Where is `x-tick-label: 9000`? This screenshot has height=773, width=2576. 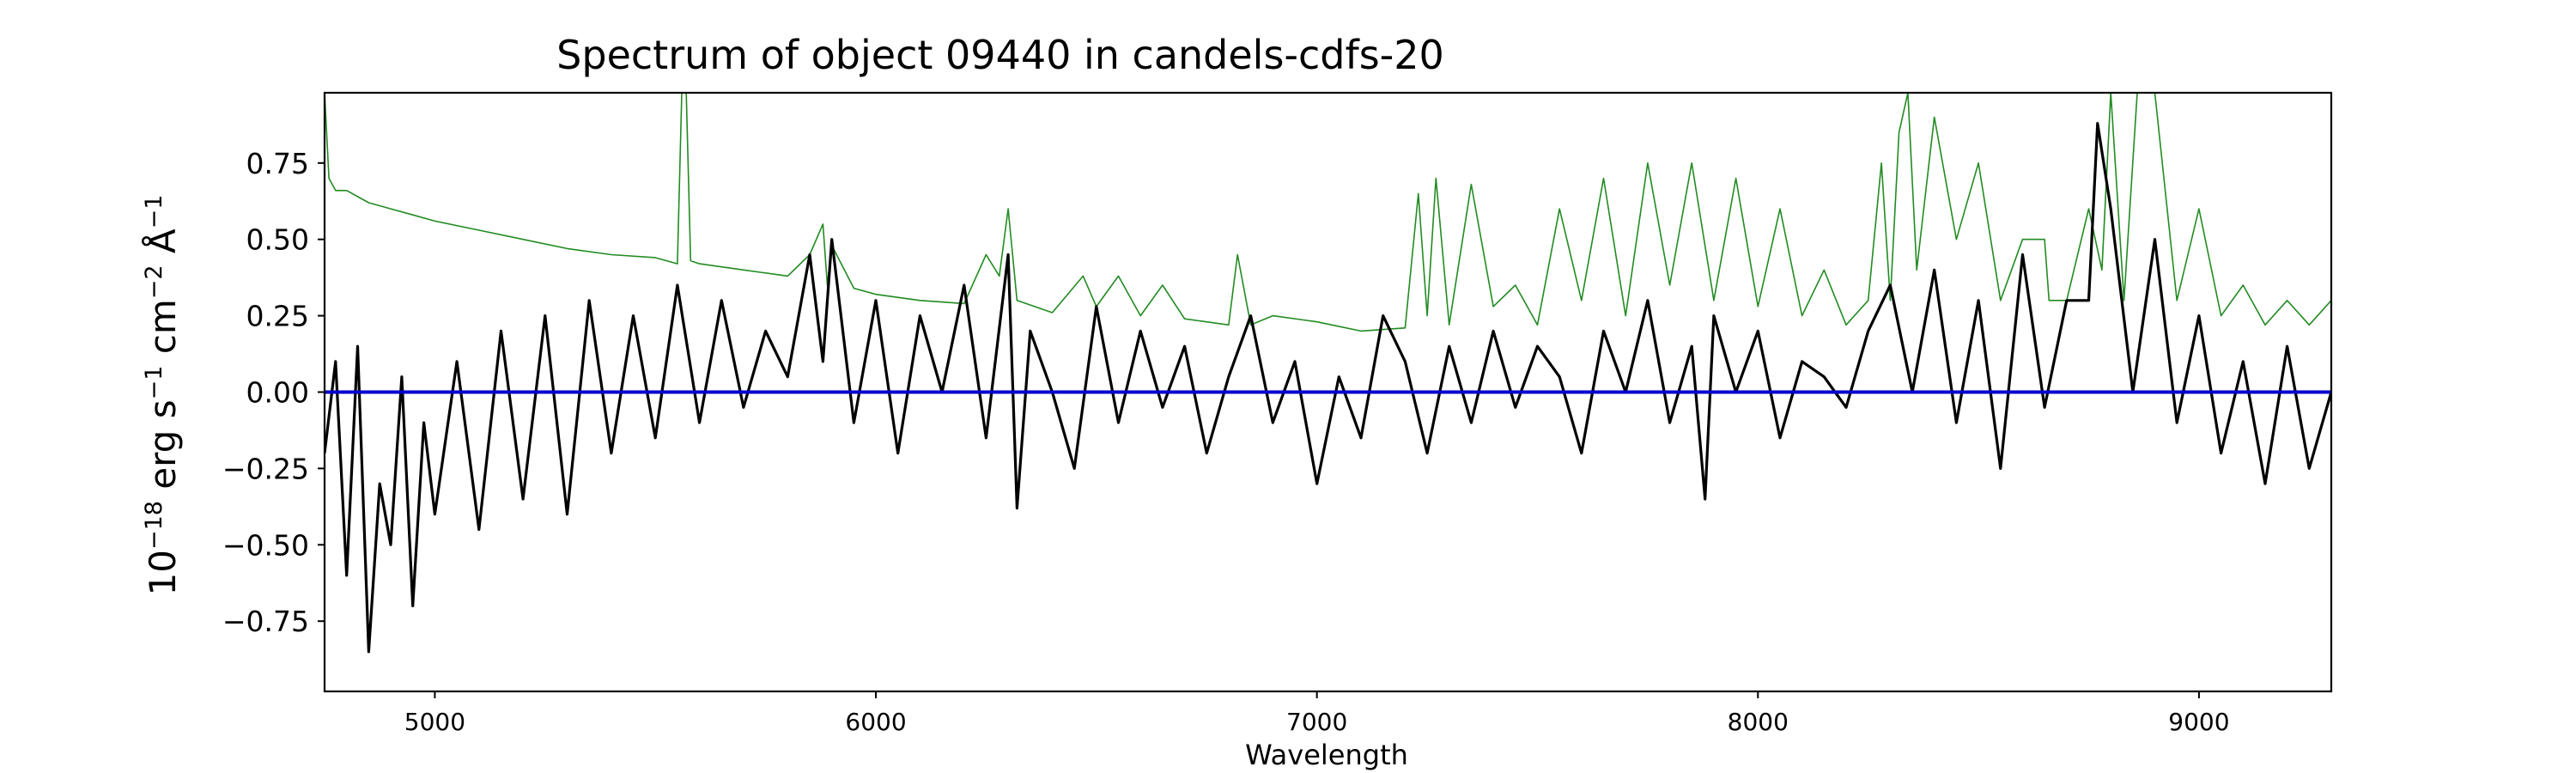
x-tick-label: 9000 is located at coordinates (2199, 722).